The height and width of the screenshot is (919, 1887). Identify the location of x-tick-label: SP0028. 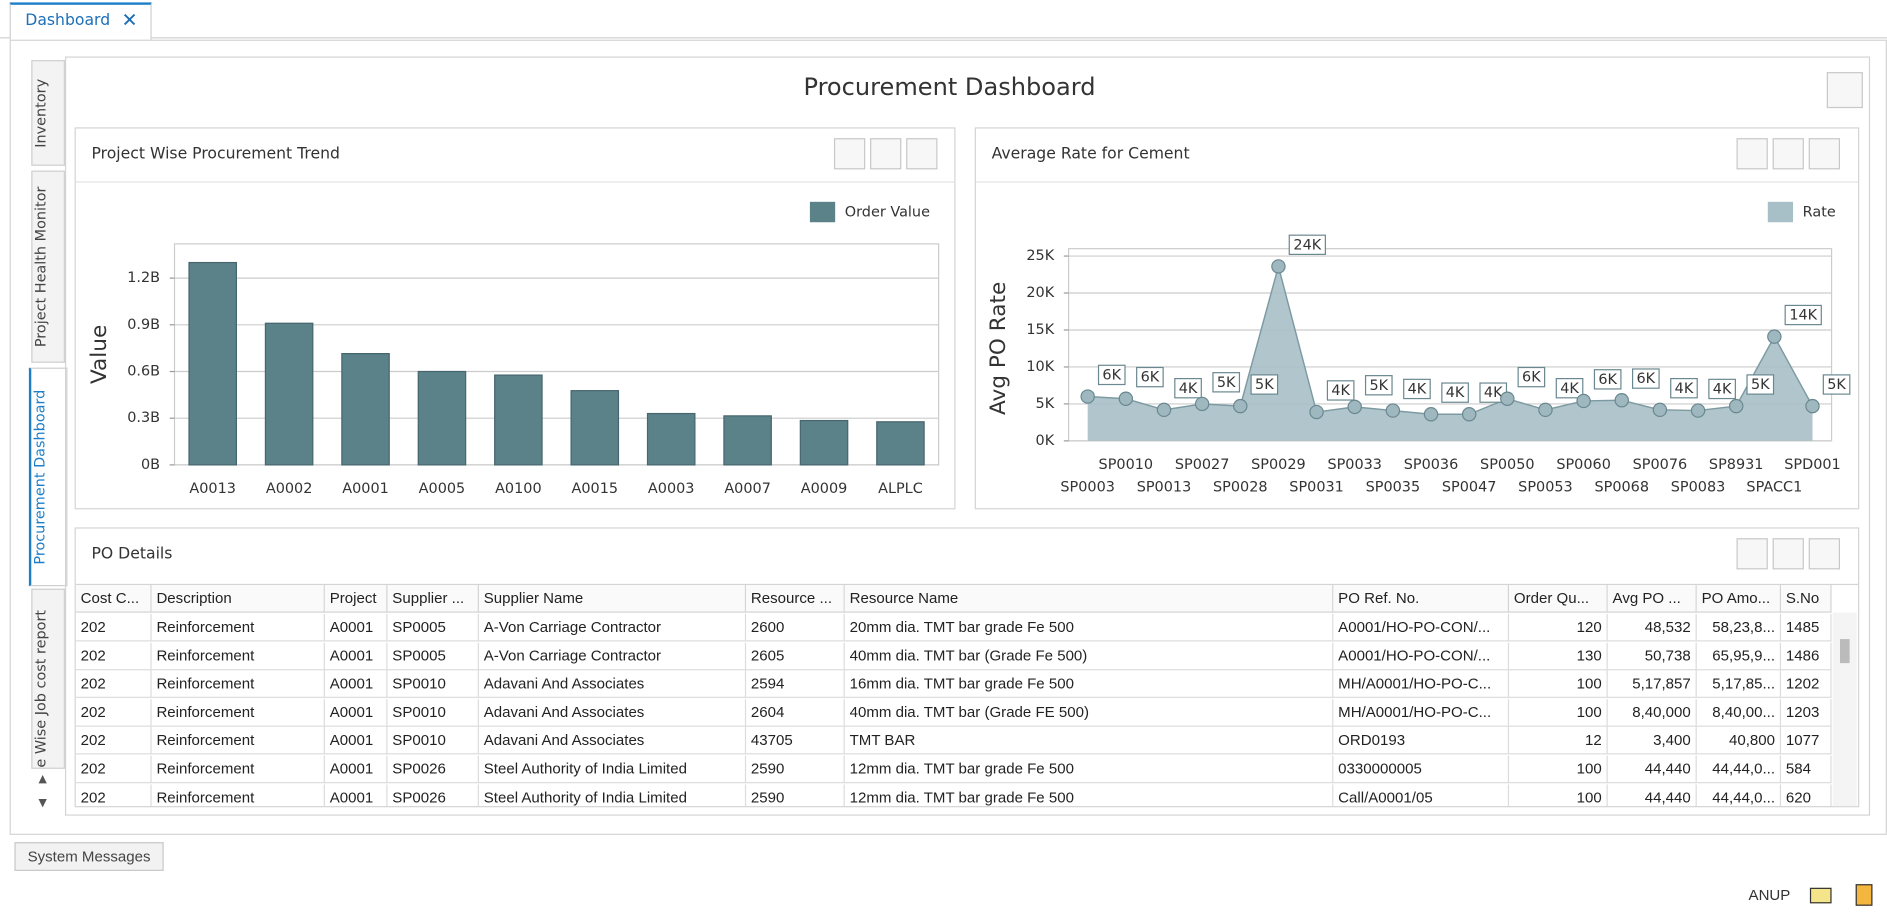
(1240, 488).